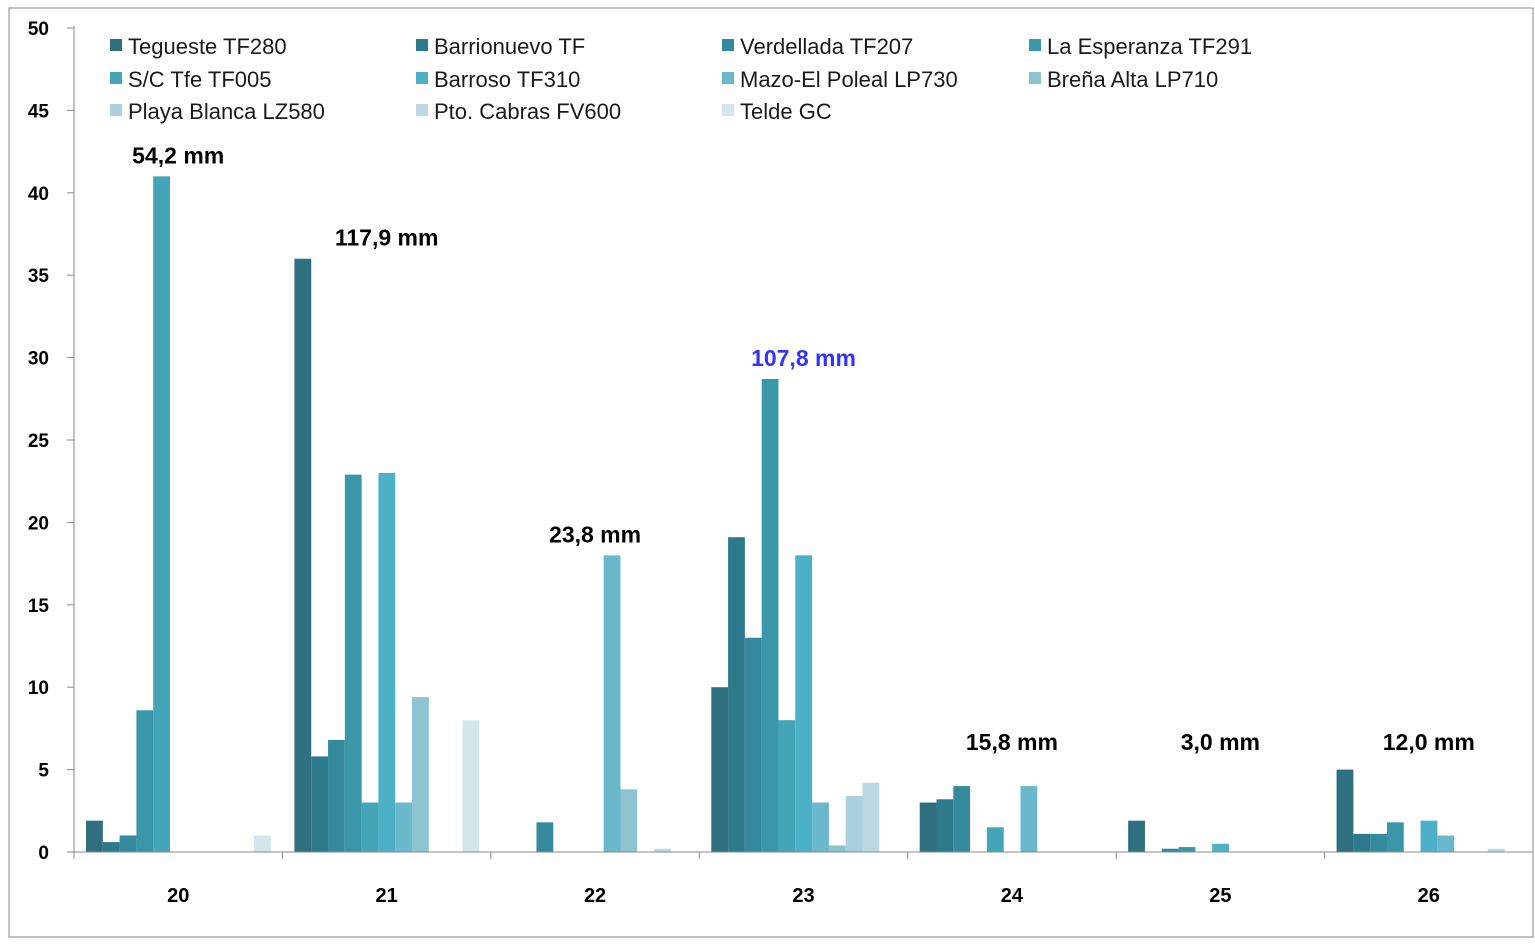 The width and height of the screenshot is (1535, 944). What do you see at coordinates (1220, 742) in the screenshot?
I see `bar-group-annotation: 3,0 mm` at bounding box center [1220, 742].